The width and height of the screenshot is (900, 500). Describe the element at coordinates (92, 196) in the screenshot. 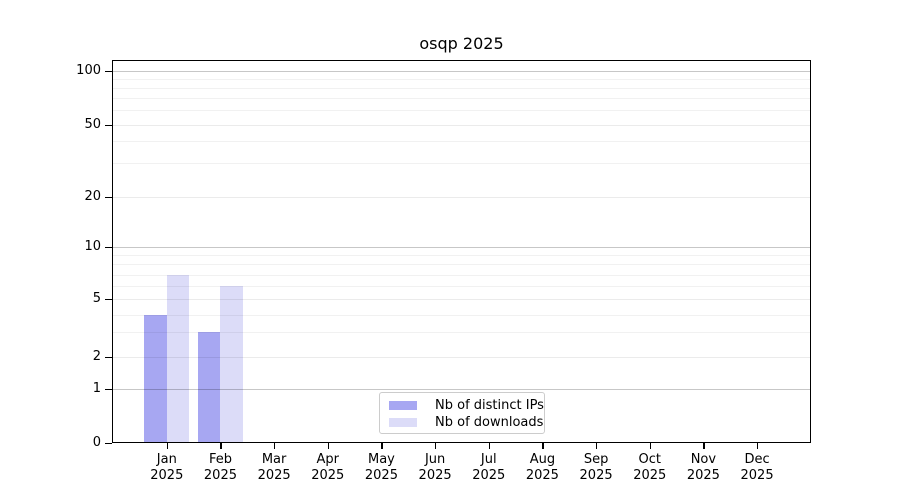

I see `y-tick-label: 20` at that location.